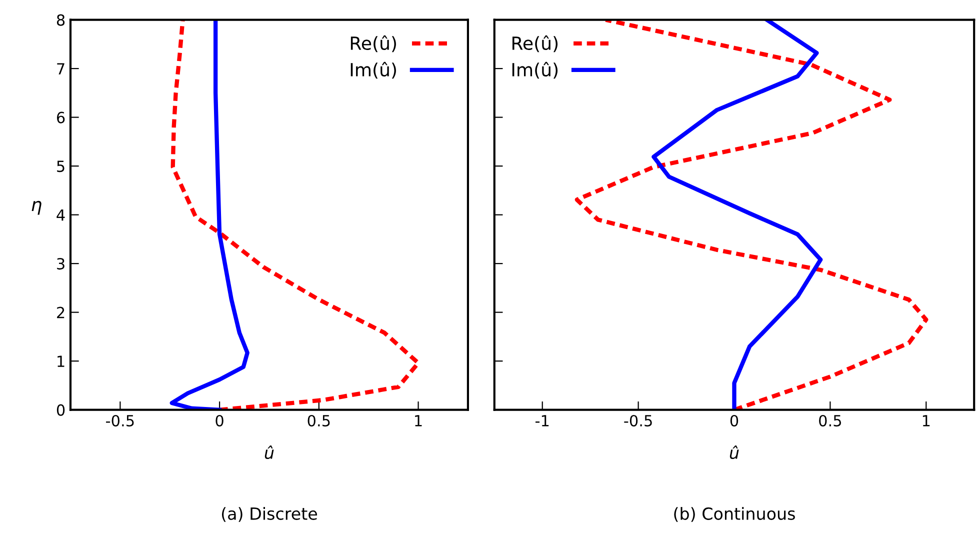 Image resolution: width=979 pixels, height=535 pixels. What do you see at coordinates (60, 20) in the screenshot?
I see `y-tick-label: 8` at bounding box center [60, 20].